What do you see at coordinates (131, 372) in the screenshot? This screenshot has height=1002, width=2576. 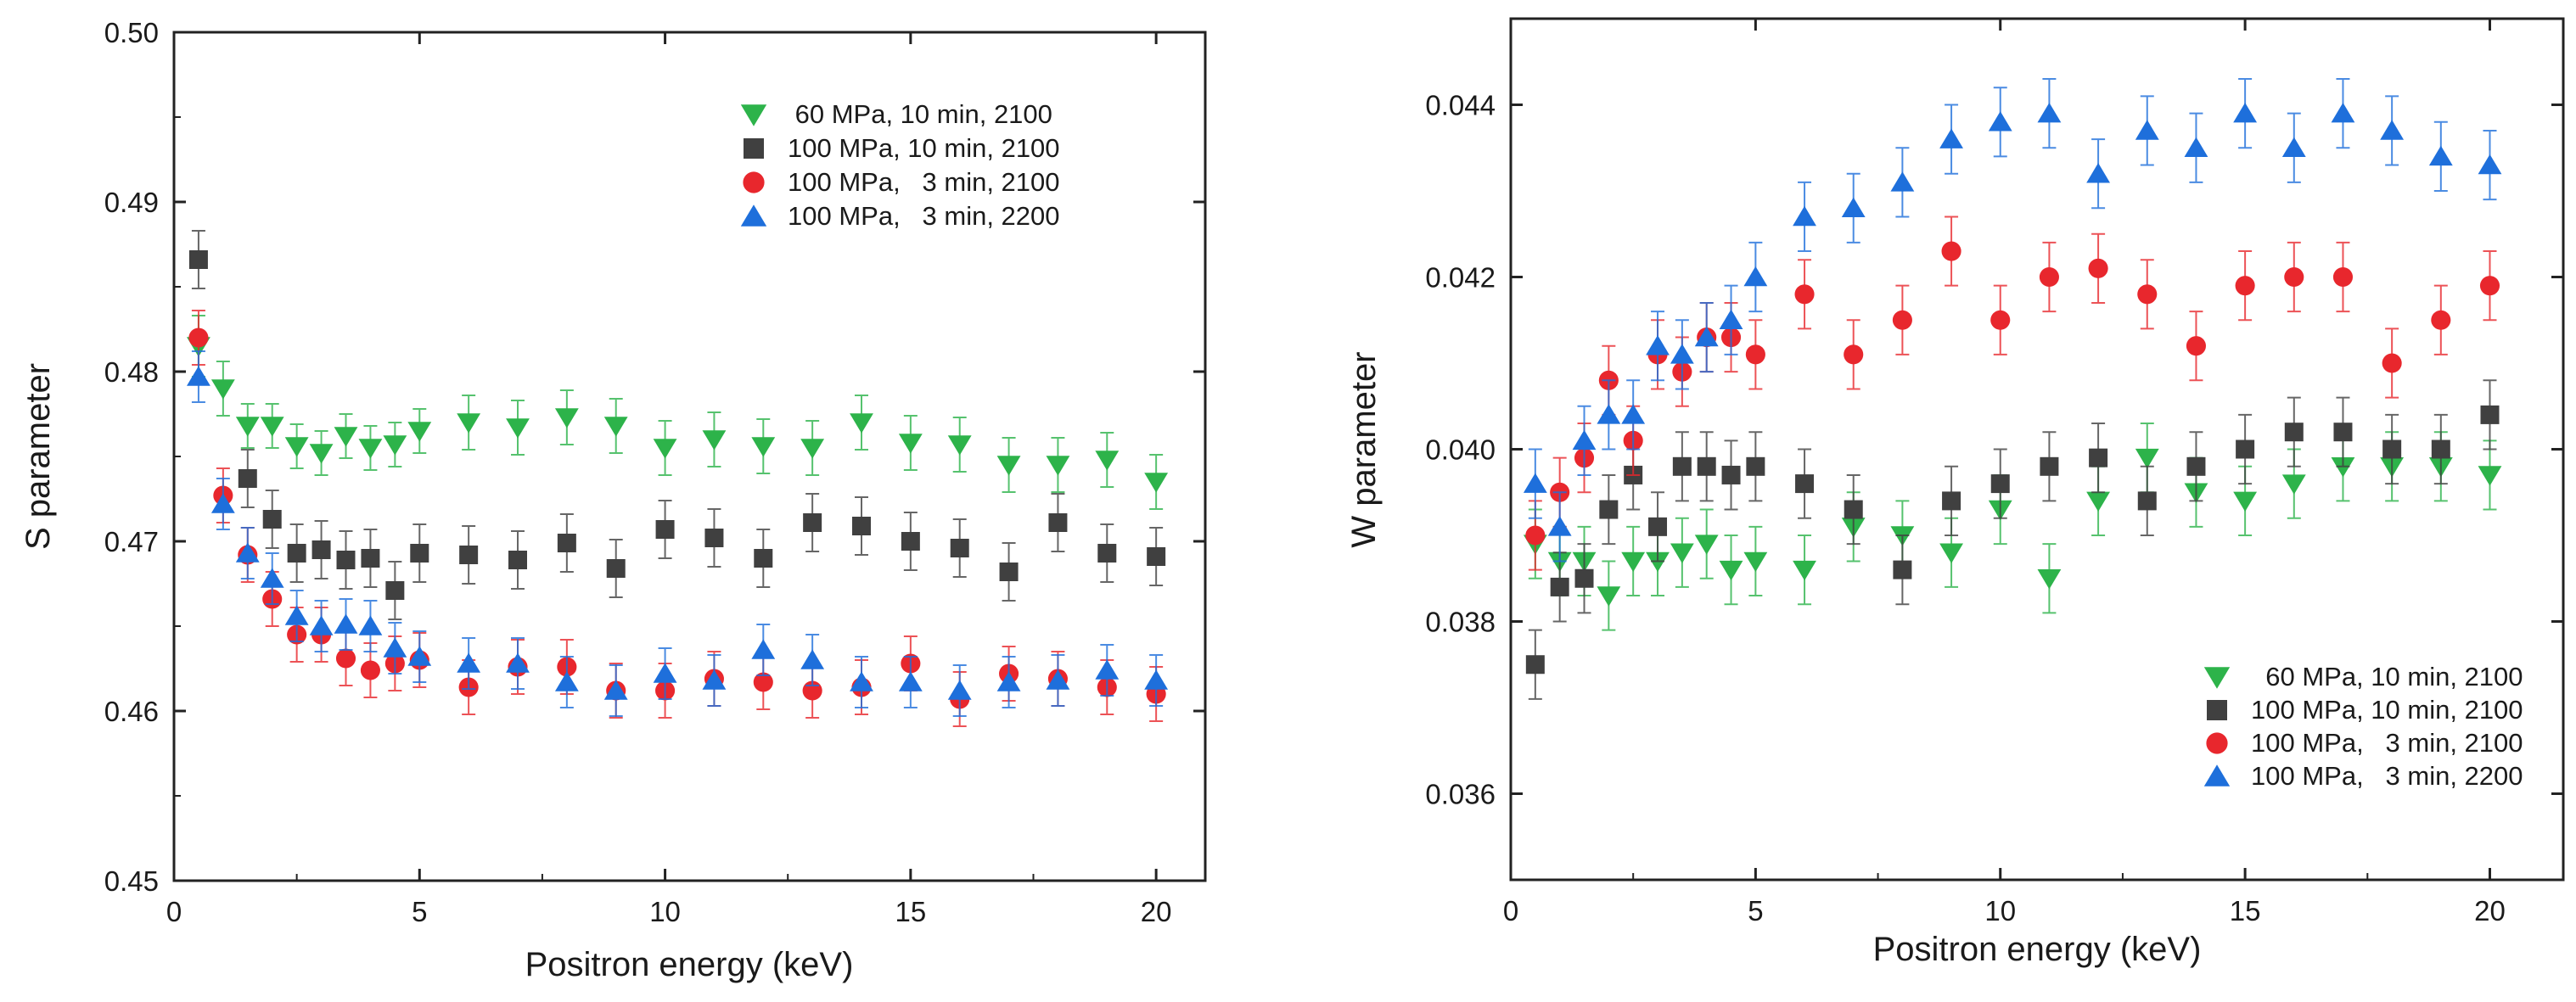 I see `s-y-tick-label: 0.48` at bounding box center [131, 372].